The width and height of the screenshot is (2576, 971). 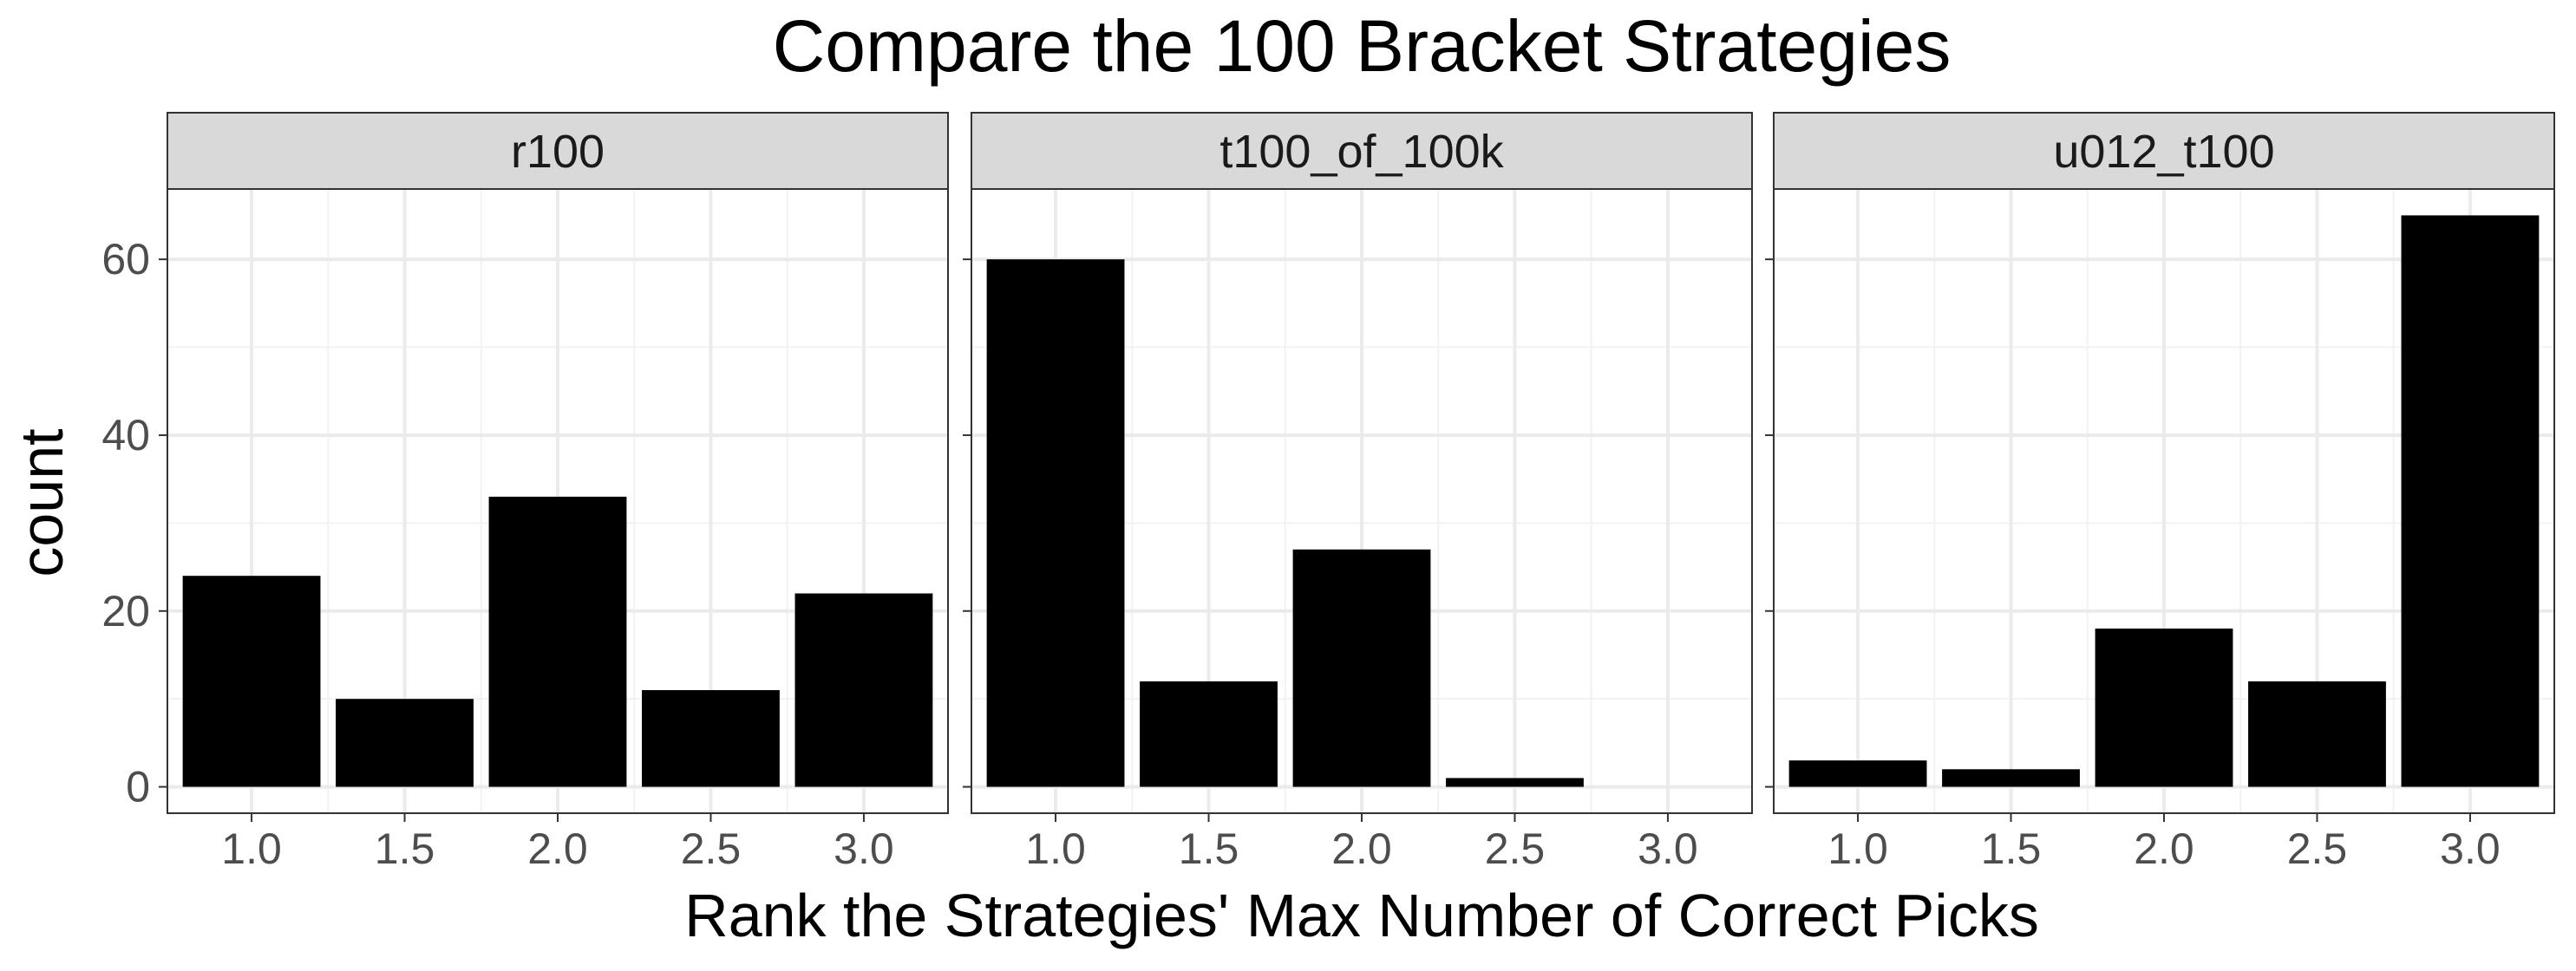 I want to click on chart-title: Compare the 100 Bracket Strategies, so click(x=1362, y=46).